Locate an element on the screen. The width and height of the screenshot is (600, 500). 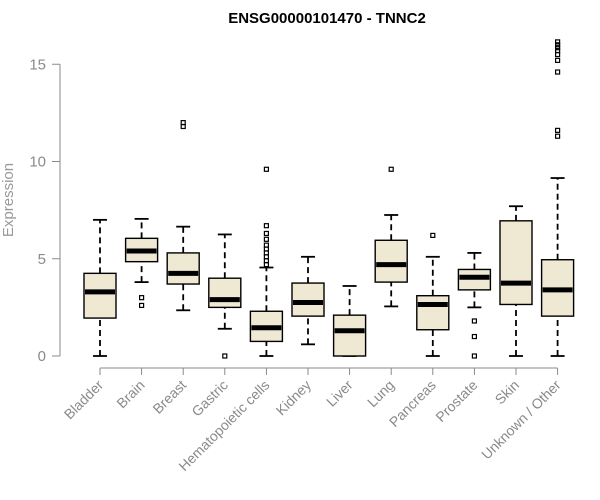
y-tick-label: 0 is located at coordinates (42, 356).